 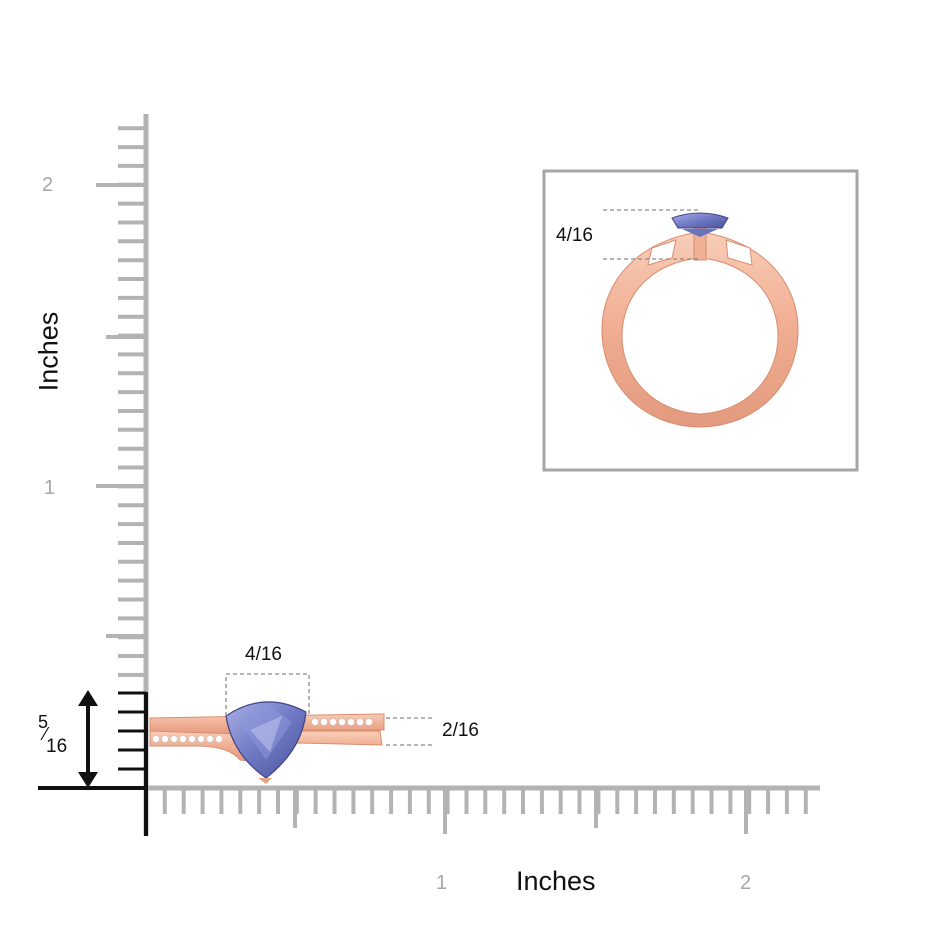 I want to click on vertical-ruler-ticks, so click(x=121, y=401).